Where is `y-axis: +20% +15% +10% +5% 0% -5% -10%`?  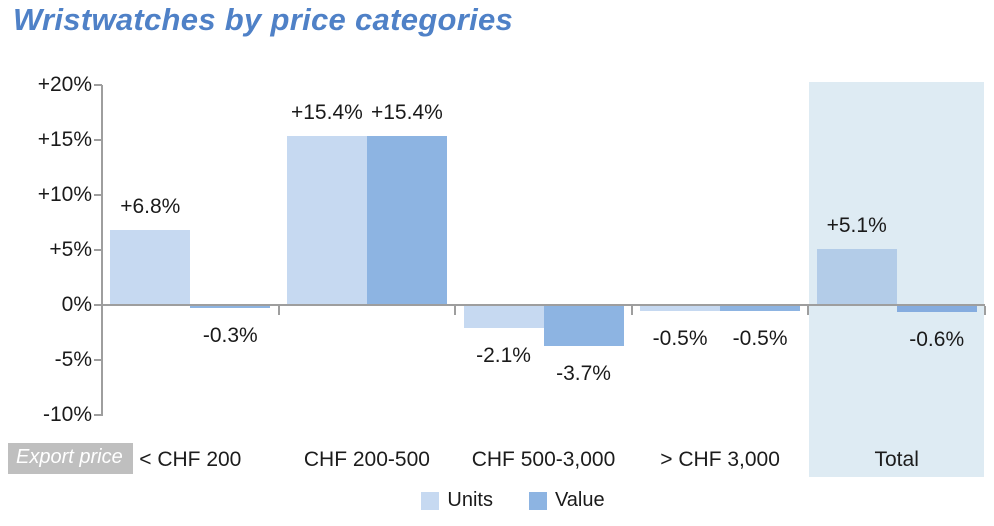
y-axis: +20% +15% +10% +5% 0% -5% -10% is located at coordinates (48, 249).